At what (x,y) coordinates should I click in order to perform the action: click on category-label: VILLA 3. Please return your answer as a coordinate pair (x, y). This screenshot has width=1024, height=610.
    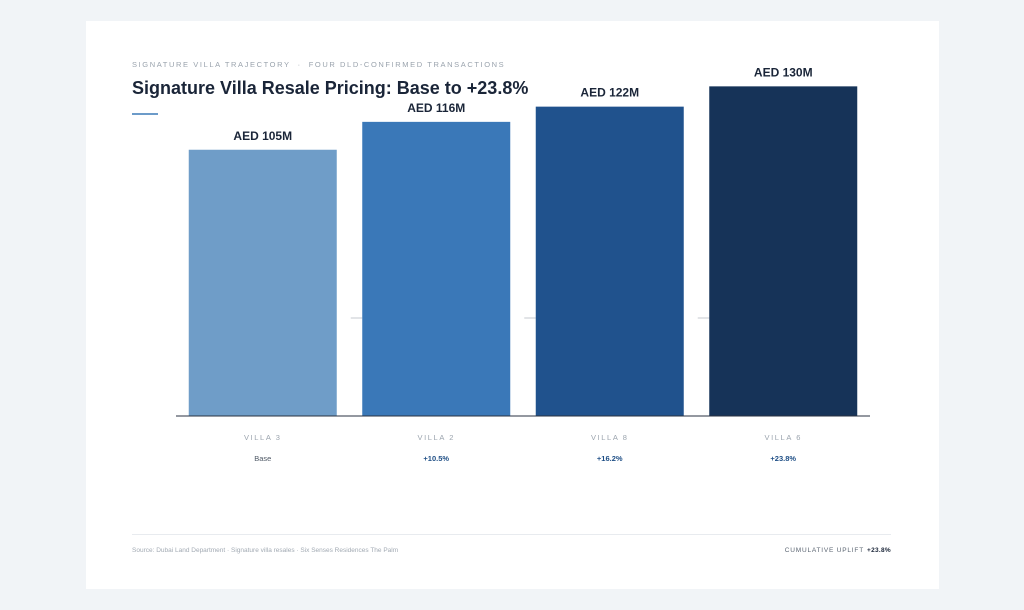
    Looking at the image, I should click on (262, 437).